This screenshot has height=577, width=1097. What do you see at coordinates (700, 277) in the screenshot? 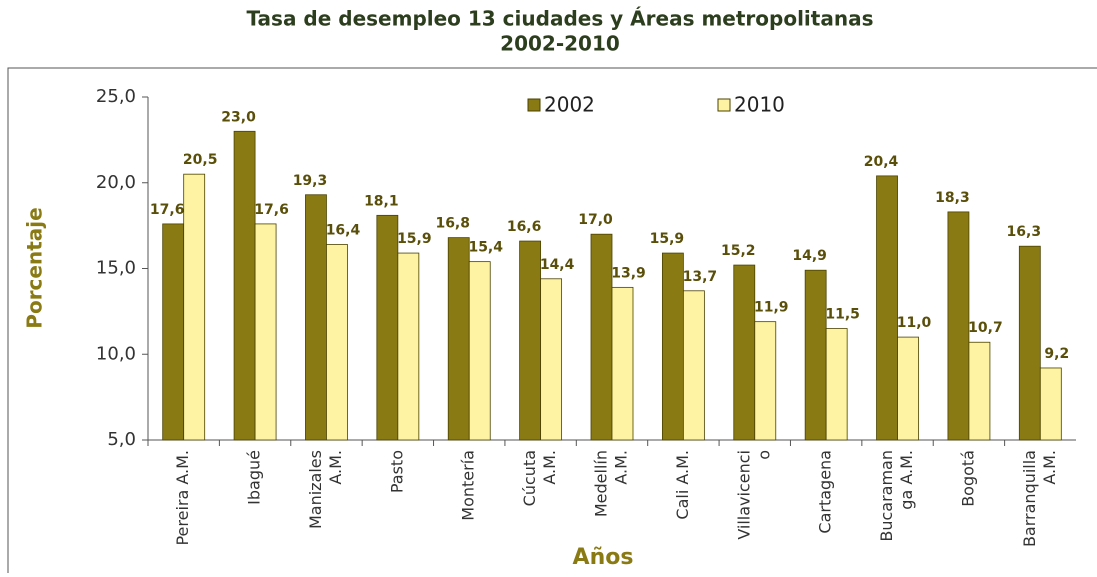
I see `value-label: 13,7` at bounding box center [700, 277].